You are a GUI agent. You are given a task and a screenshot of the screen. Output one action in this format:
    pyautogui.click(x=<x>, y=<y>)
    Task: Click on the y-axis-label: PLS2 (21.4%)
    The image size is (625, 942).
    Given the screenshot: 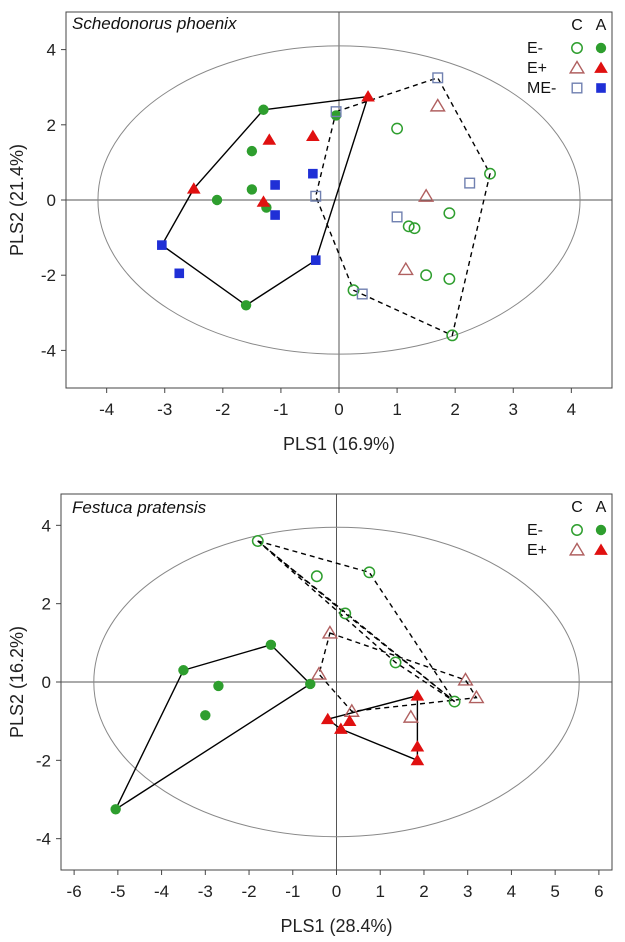 What is the action you would take?
    pyautogui.click(x=17, y=200)
    